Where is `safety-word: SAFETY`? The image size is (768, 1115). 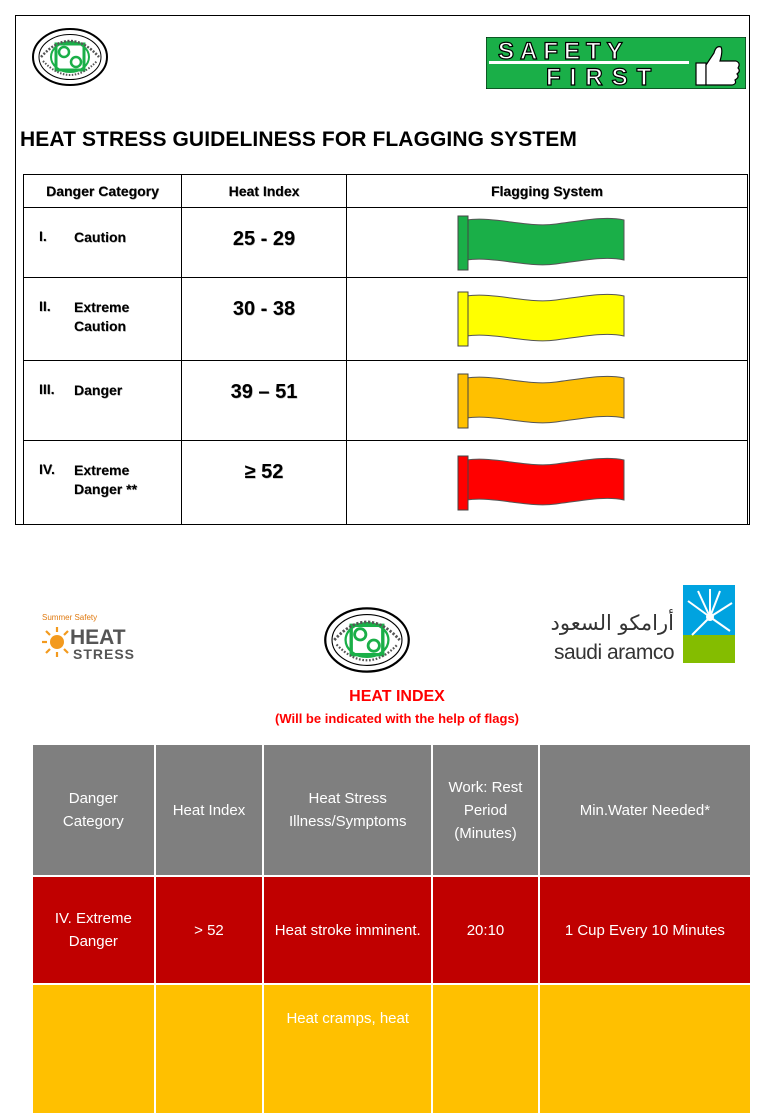 safety-word: SAFETY is located at coordinates (563, 51).